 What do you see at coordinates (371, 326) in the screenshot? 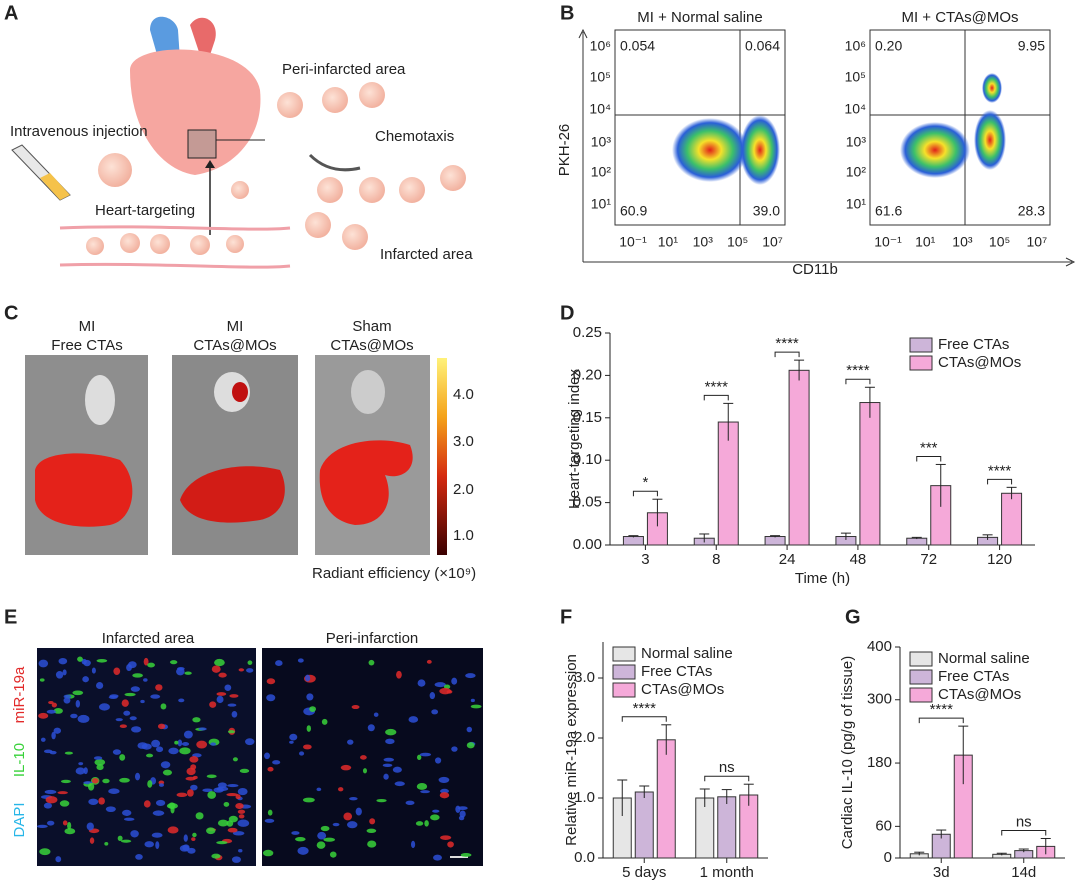
I see `group-label: Sham` at bounding box center [371, 326].